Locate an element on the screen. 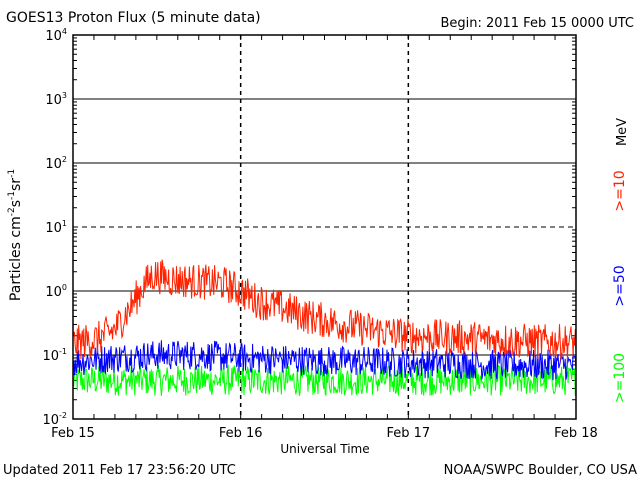 Image resolution: width=640 pixels, height=480 pixels. x-tick-label: Feb 17 is located at coordinates (408, 433).